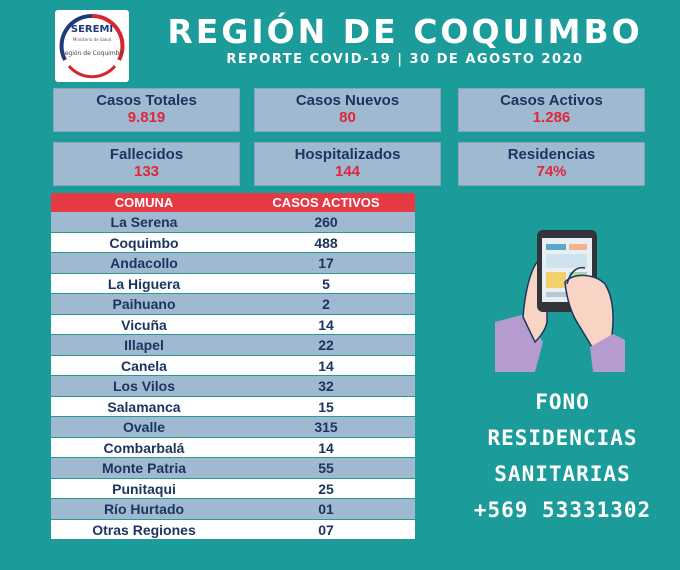 This screenshot has height=570, width=680. I want to click on stat-casos-totales: Casos Totales 9.819, so click(146, 110).